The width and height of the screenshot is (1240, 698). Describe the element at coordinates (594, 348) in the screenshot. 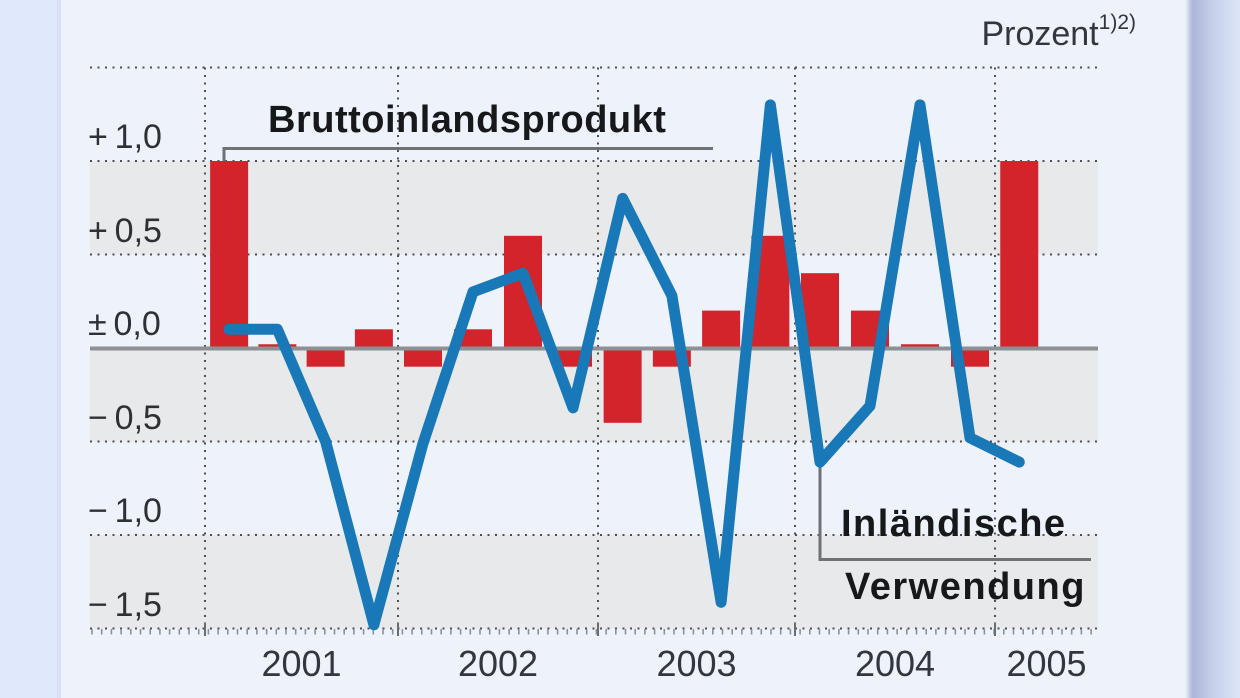

I see `zero-line` at that location.